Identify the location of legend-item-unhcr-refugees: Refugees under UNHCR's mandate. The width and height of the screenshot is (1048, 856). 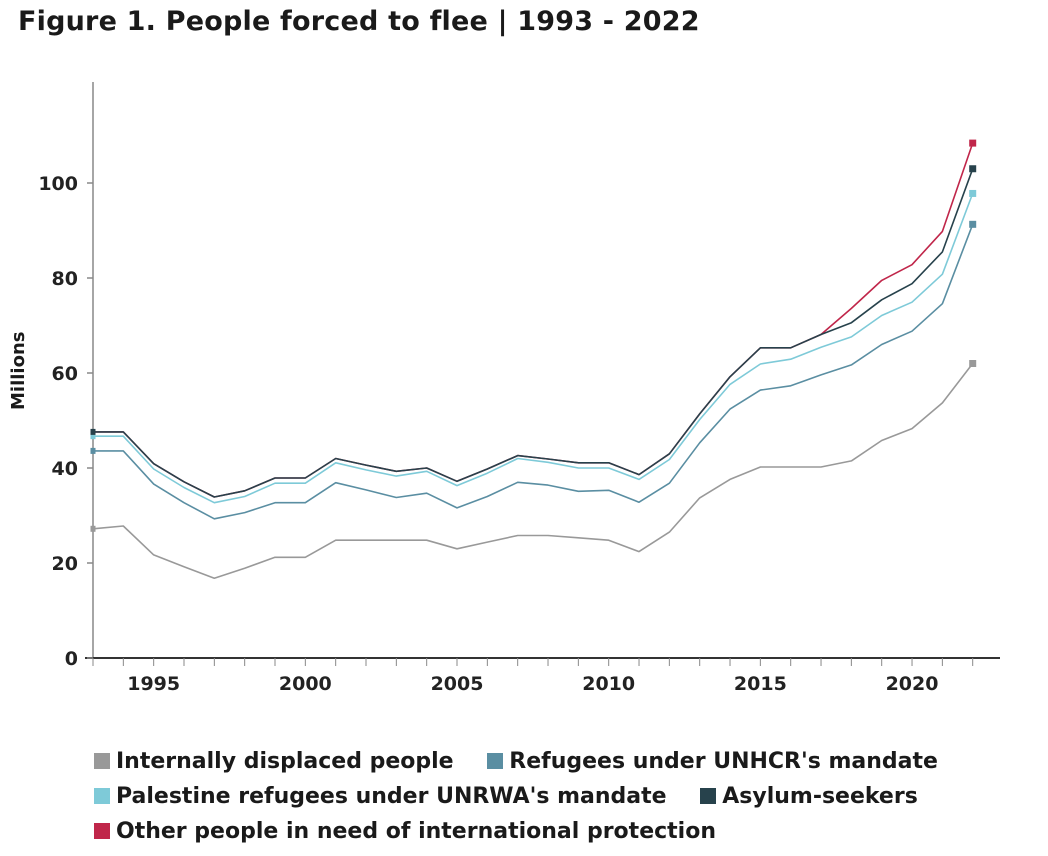
(712, 761).